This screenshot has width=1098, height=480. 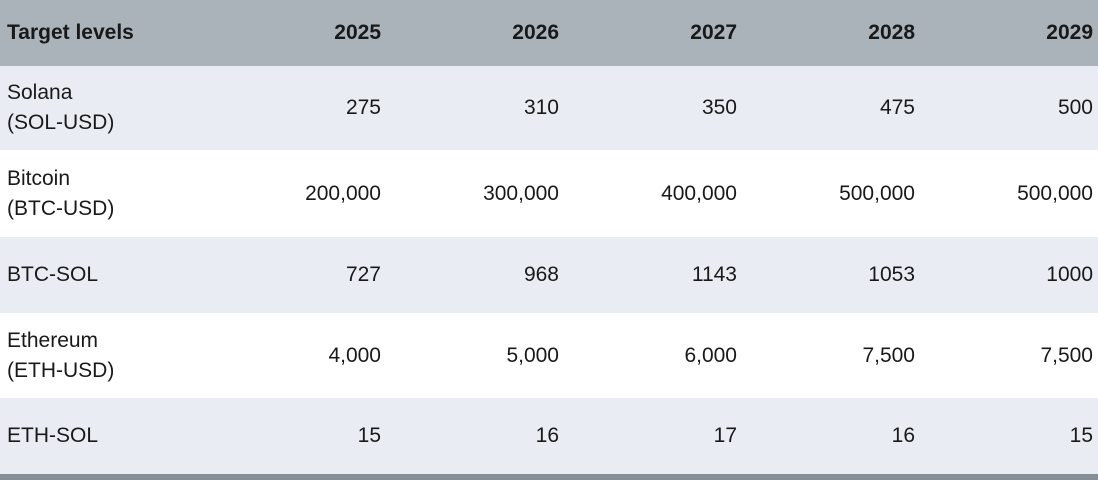 What do you see at coordinates (104, 193) in the screenshot?
I see `row-label-bitcoin: Bitcoin (BTC-USD)` at bounding box center [104, 193].